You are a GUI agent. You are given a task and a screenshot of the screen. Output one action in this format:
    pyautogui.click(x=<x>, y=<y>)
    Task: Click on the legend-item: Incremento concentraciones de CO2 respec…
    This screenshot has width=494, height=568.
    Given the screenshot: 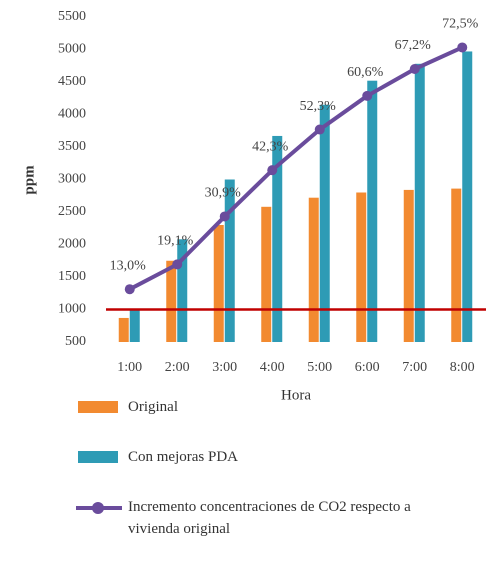 What is the action you would take?
    pyautogui.click(x=276, y=518)
    